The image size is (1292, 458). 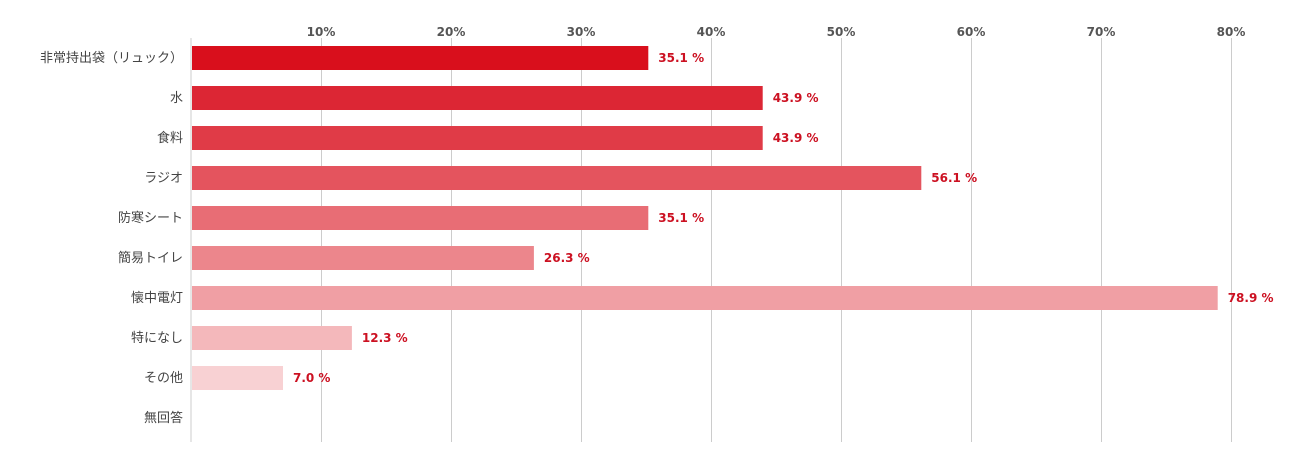 What do you see at coordinates (163, 418) in the screenshot?
I see `category-label: 無回答` at bounding box center [163, 418].